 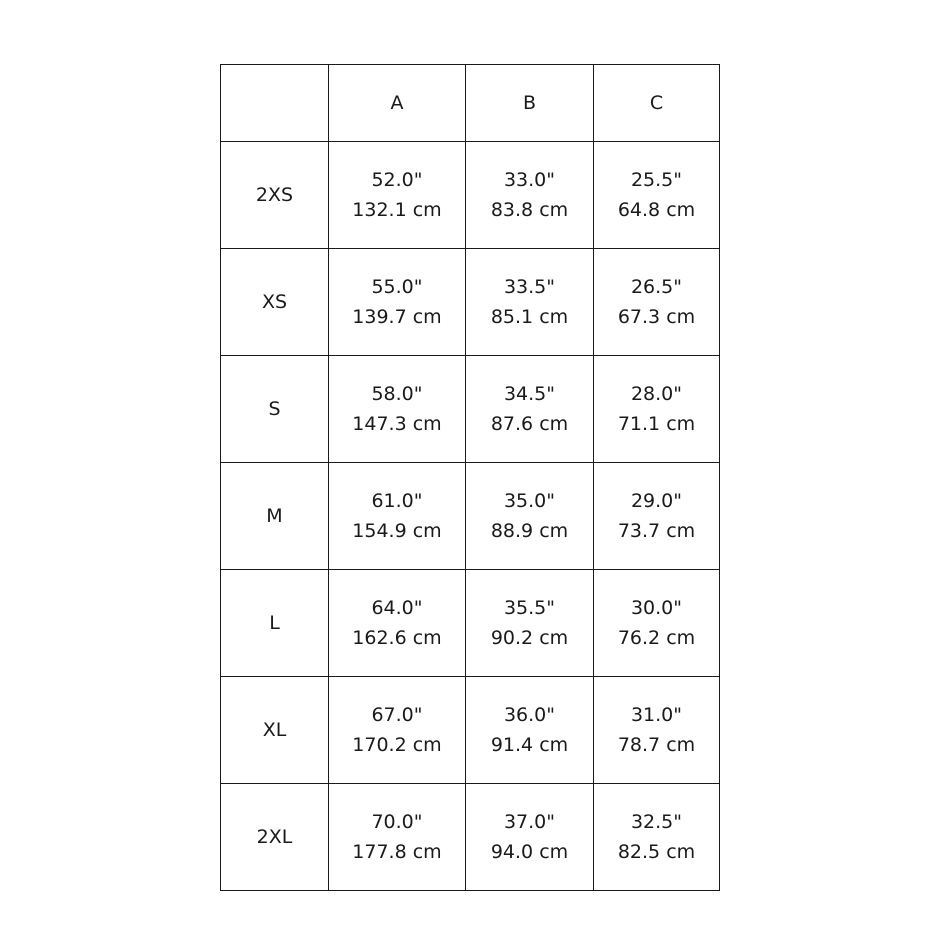 What do you see at coordinates (274, 195) in the screenshot?
I see `size-label: 2XS` at bounding box center [274, 195].